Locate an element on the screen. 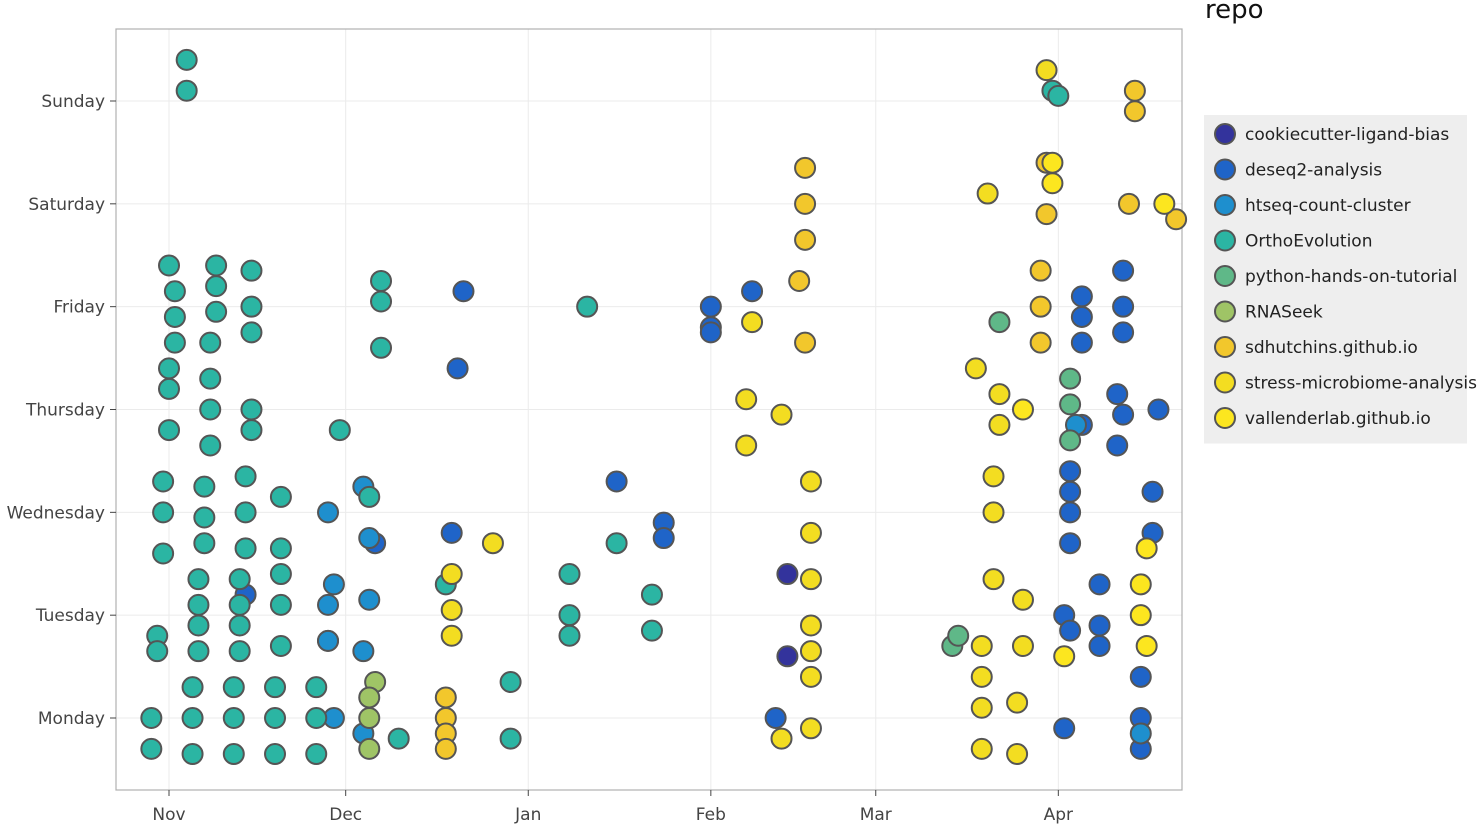 This screenshot has height=831, width=1480. legend-item: vallenderlab.github.io is located at coordinates (1322, 418).